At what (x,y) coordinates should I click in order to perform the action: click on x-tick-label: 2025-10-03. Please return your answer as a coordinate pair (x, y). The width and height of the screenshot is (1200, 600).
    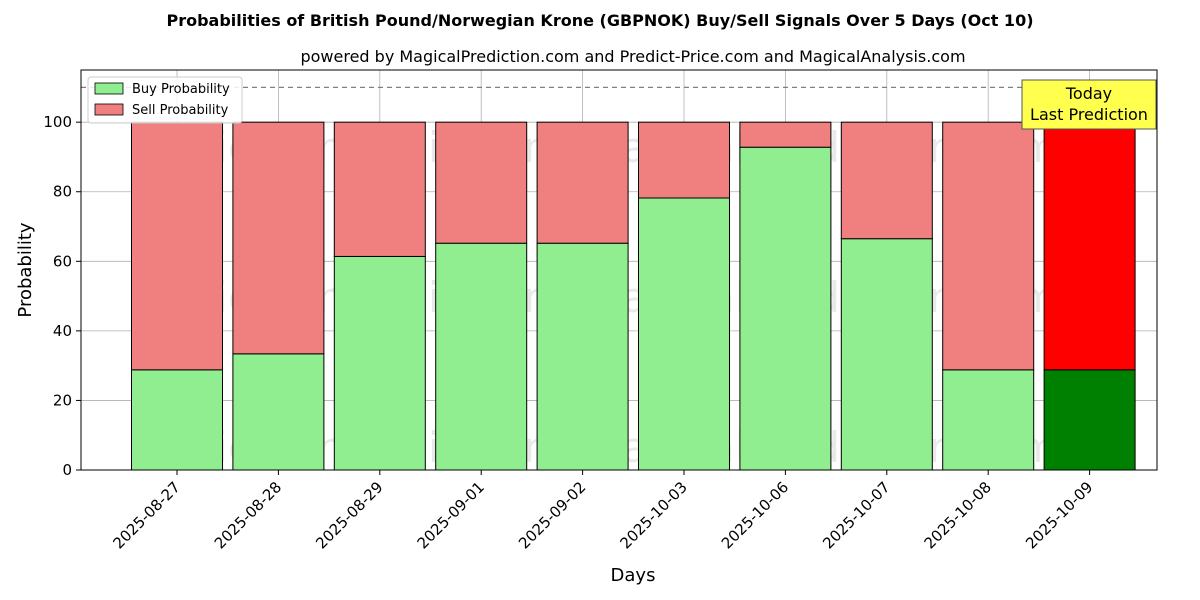
    Looking at the image, I should click on (653, 515).